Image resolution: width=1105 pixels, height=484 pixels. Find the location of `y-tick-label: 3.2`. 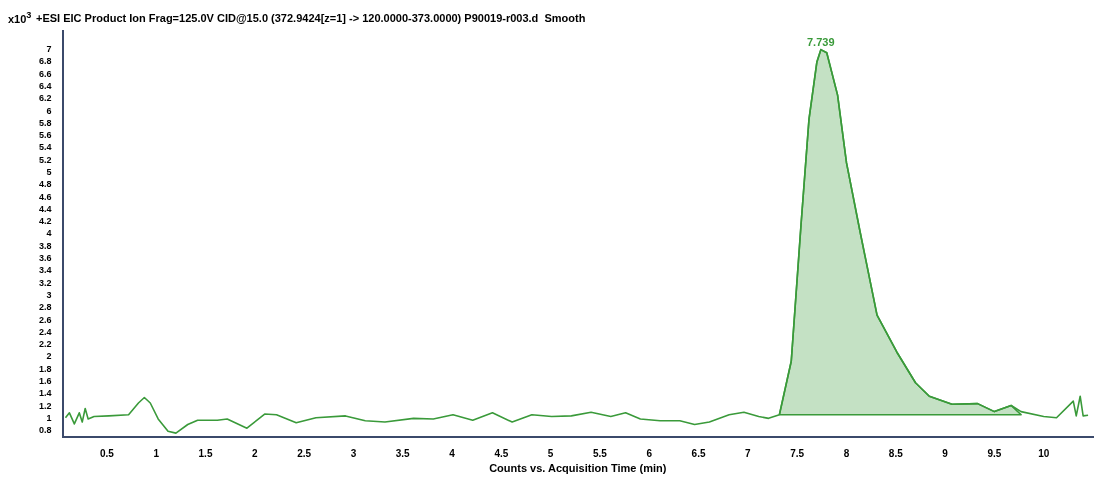

y-tick-label: 3.2 is located at coordinates (45, 282).